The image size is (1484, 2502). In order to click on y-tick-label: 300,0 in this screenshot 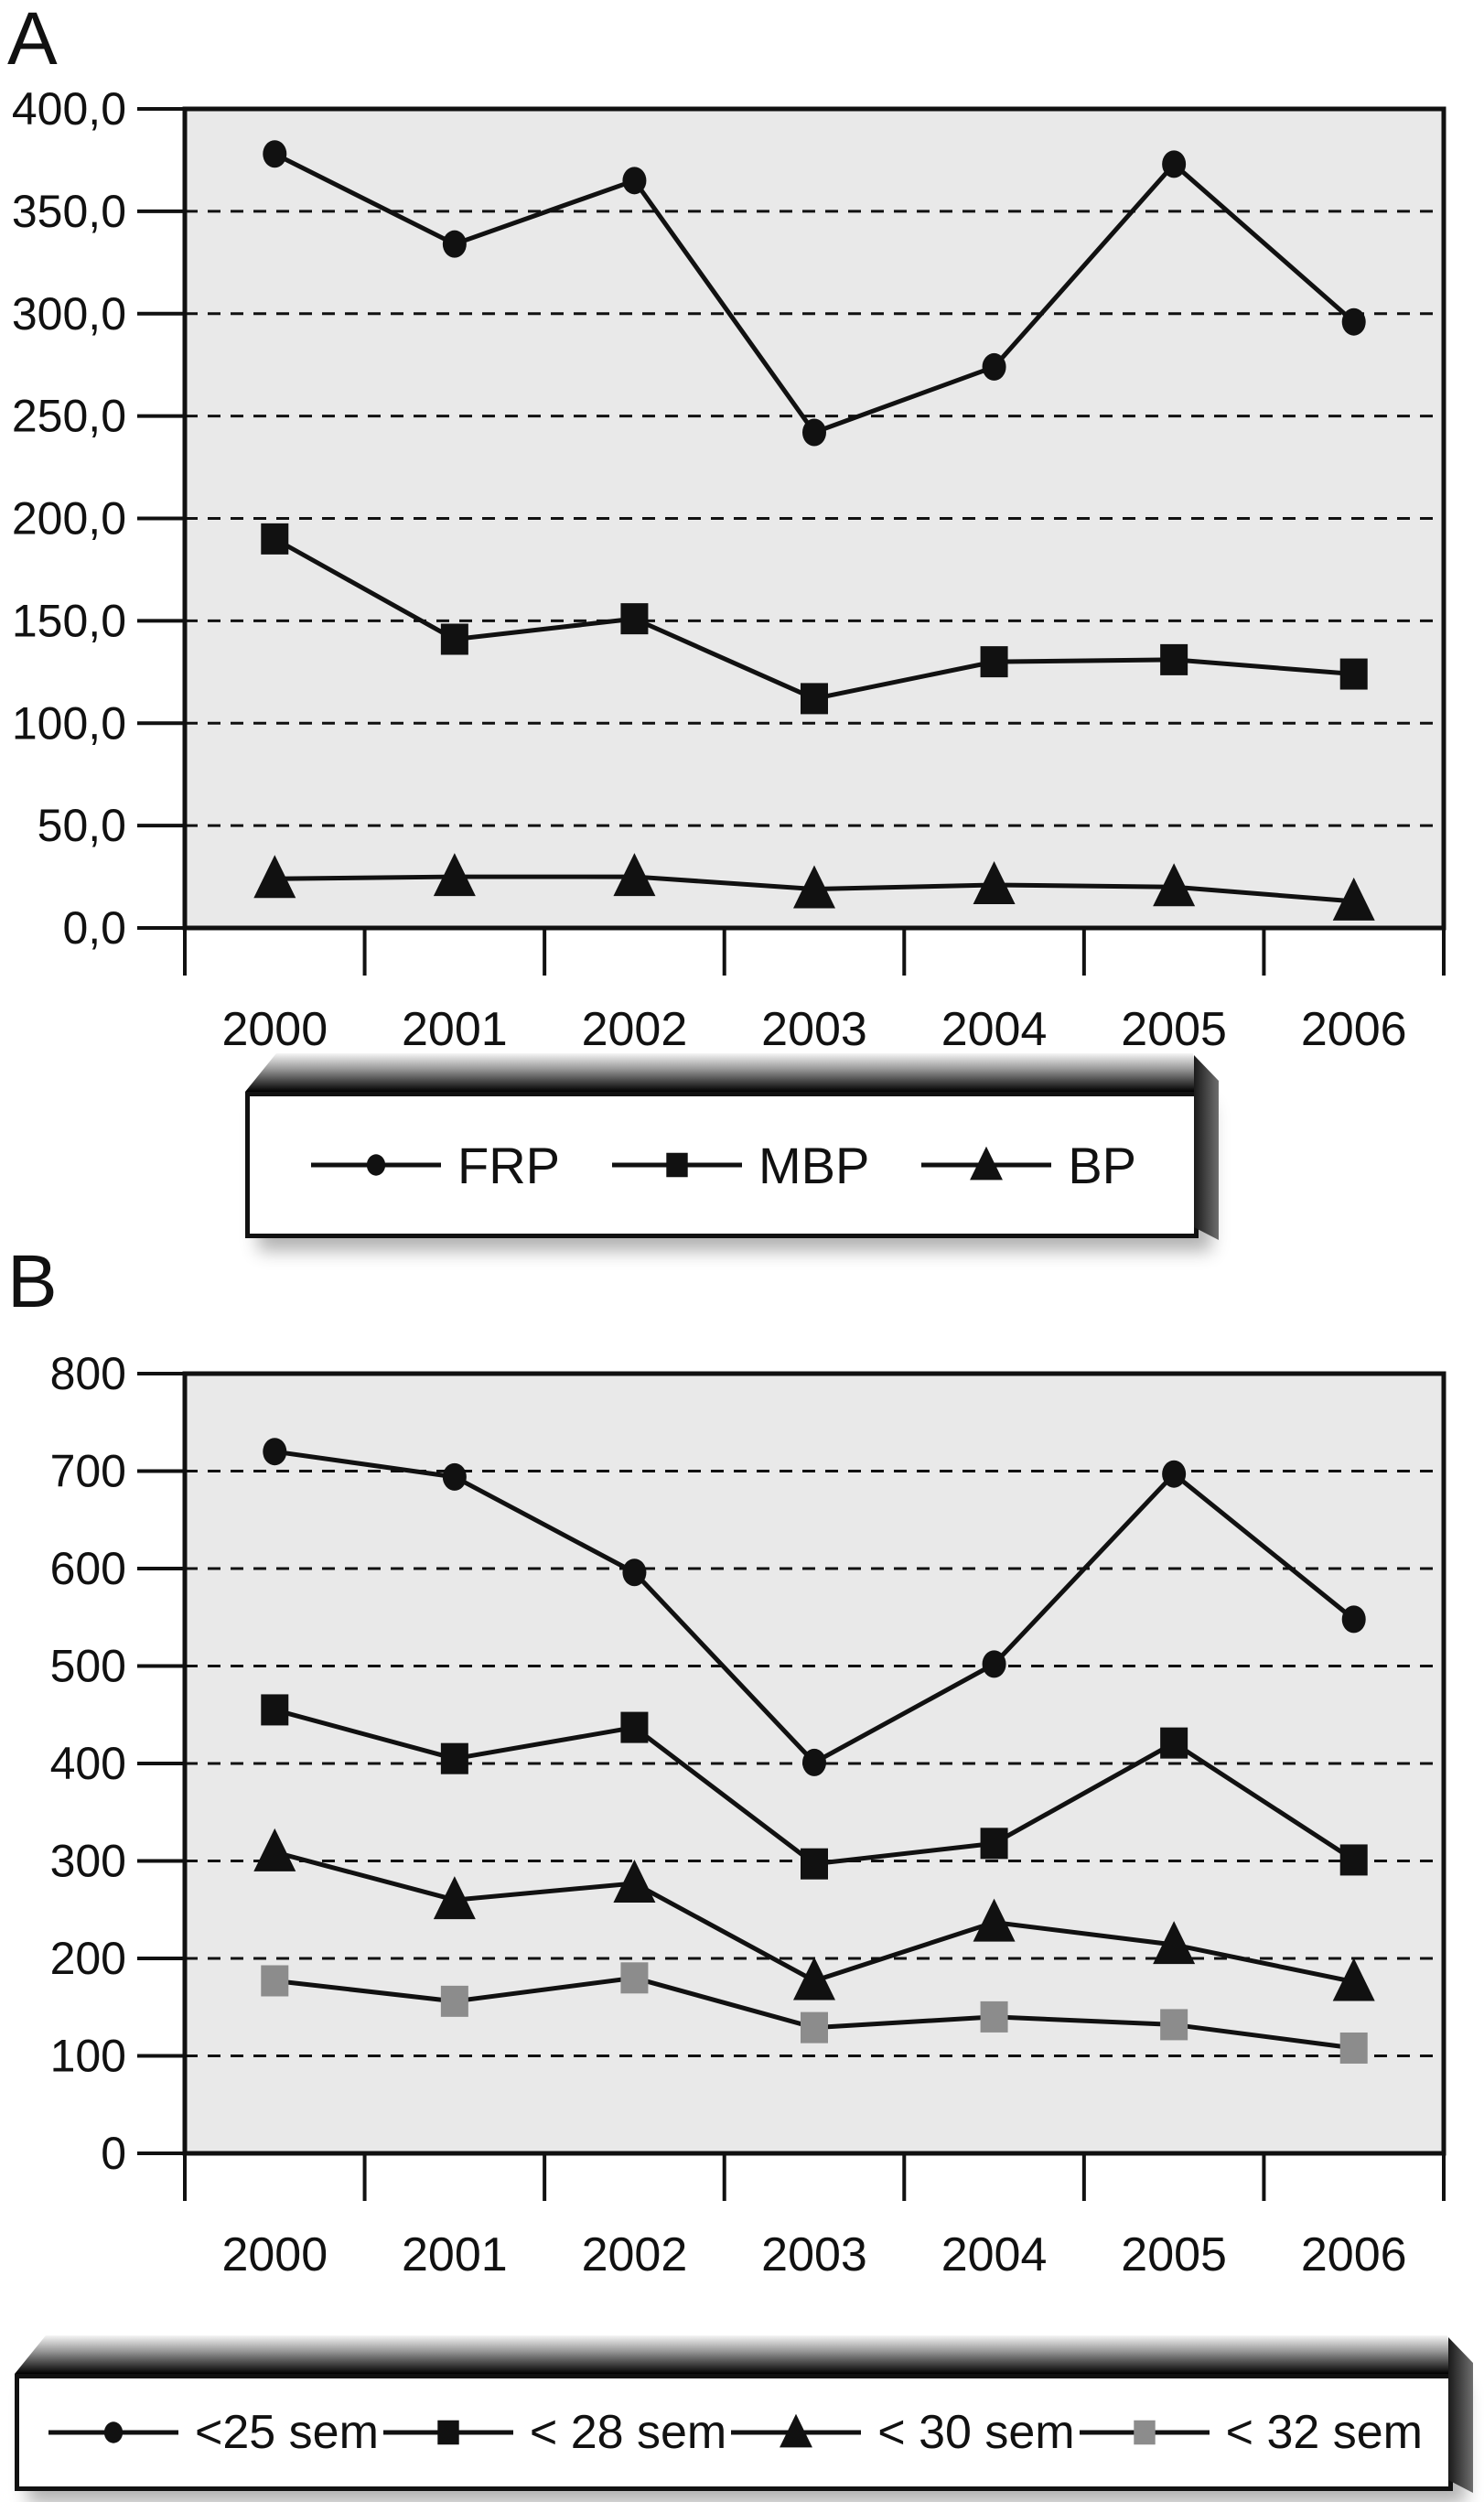, I will do `click(69, 314)`.